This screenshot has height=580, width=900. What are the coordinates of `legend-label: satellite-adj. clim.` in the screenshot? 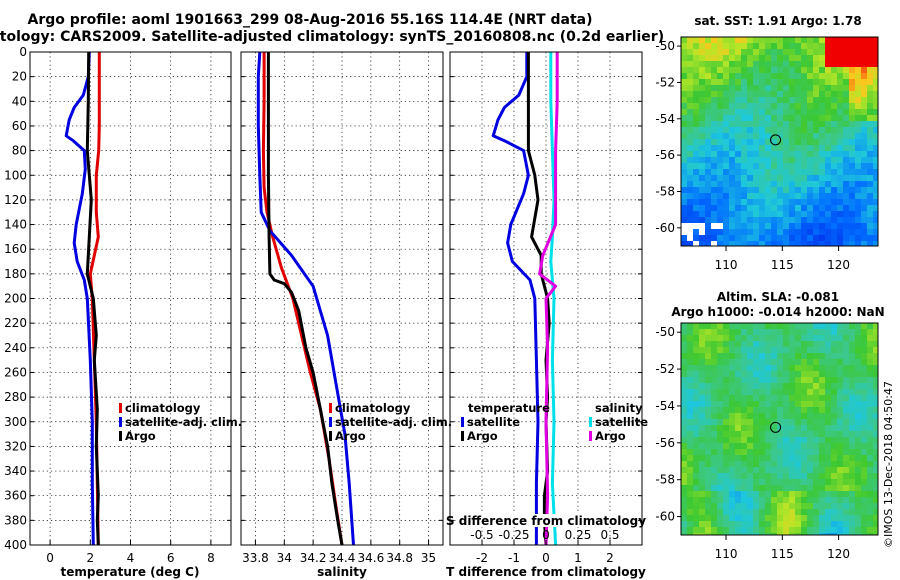 It's located at (183, 422).